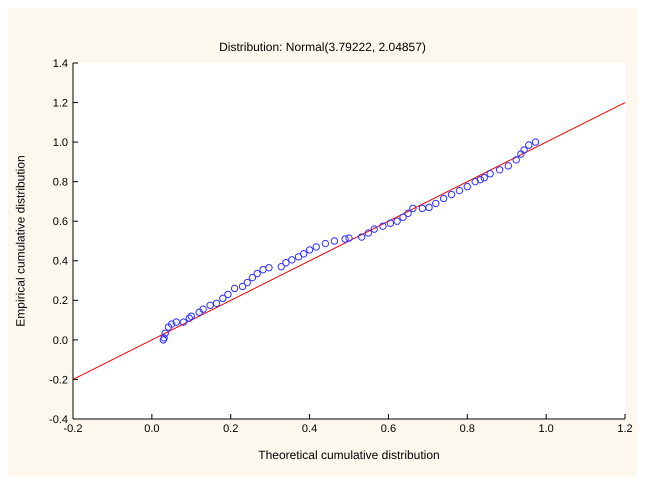 The height and width of the screenshot is (485, 645). I want to click on y-tick-label: 1.0, so click(60, 143).